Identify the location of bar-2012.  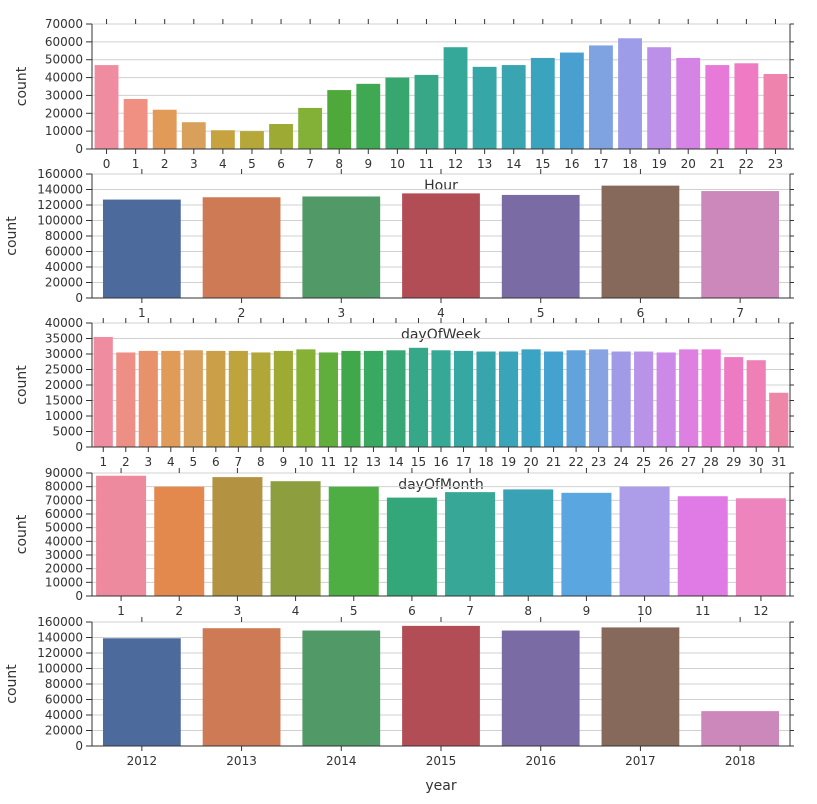
(141, 692).